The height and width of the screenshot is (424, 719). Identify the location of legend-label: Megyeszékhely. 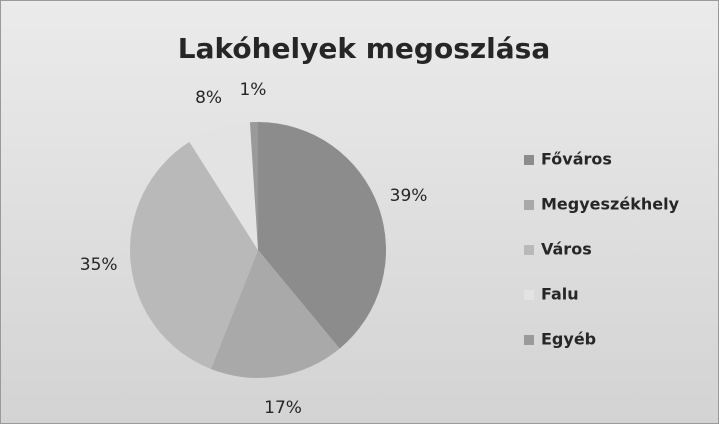
(610, 204).